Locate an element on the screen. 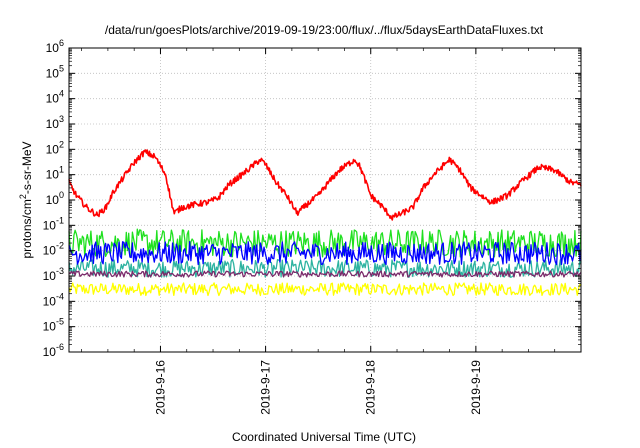 This screenshot has width=640, height=448. y-tick-label: 10⁻² is located at coordinates (53, 249).